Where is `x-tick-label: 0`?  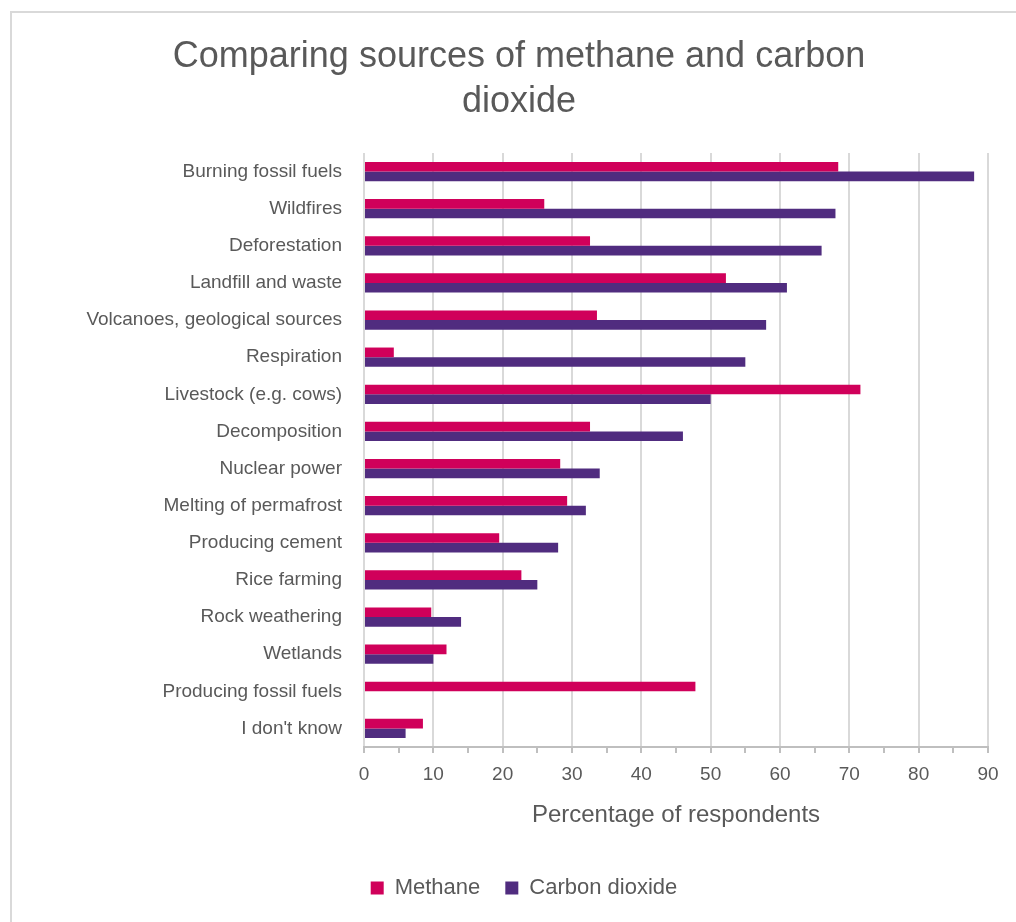
x-tick-label: 0 is located at coordinates (364, 773).